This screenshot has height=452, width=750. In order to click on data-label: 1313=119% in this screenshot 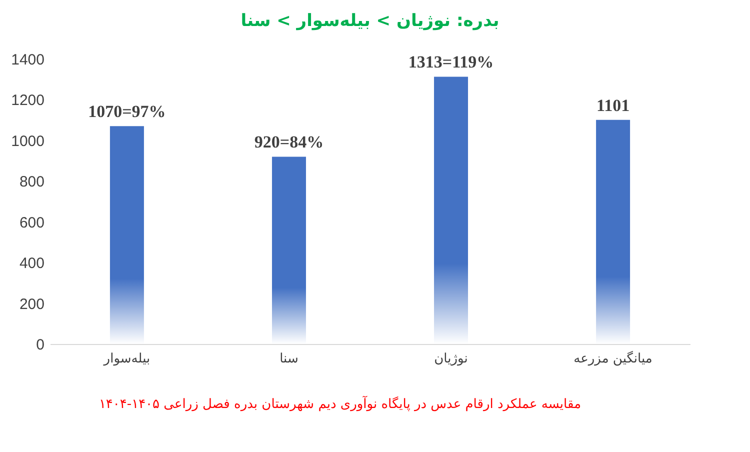, I will do `click(451, 62)`.